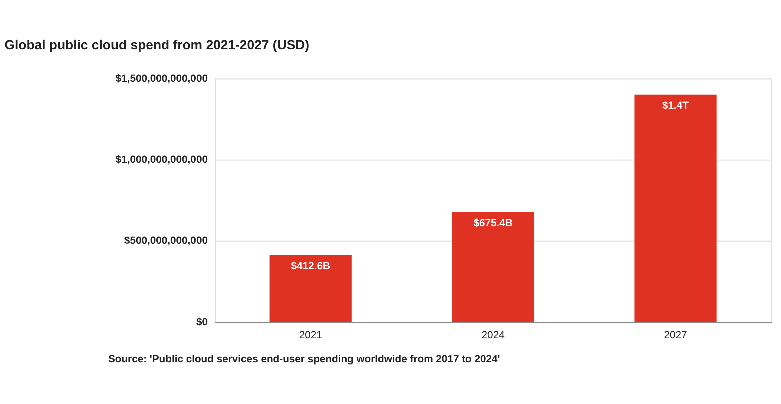 This screenshot has height=404, width=781. I want to click on x-tick-label: 2024, so click(494, 336).